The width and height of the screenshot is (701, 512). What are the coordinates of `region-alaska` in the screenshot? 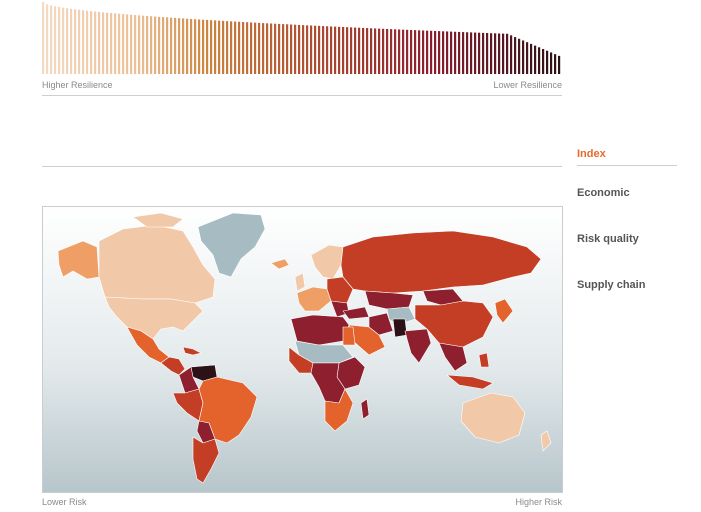 It's located at (78, 260).